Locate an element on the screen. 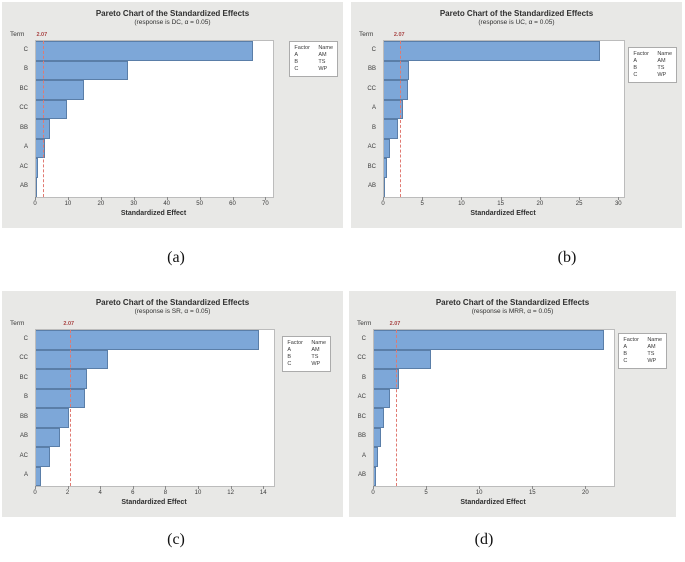 The image size is (685, 562). legend-row: B TS is located at coordinates (642, 354).